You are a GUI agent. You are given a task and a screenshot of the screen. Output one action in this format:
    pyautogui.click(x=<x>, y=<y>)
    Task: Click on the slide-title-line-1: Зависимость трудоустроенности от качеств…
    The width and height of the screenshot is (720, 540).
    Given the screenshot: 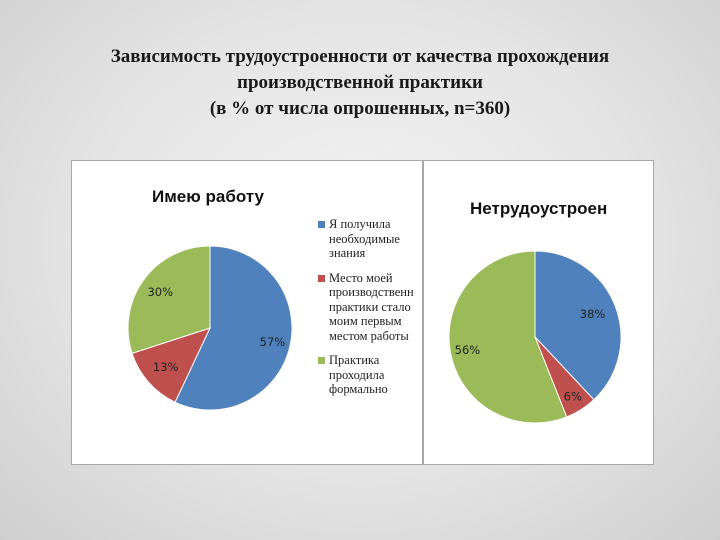 What is the action you would take?
    pyautogui.click(x=360, y=56)
    